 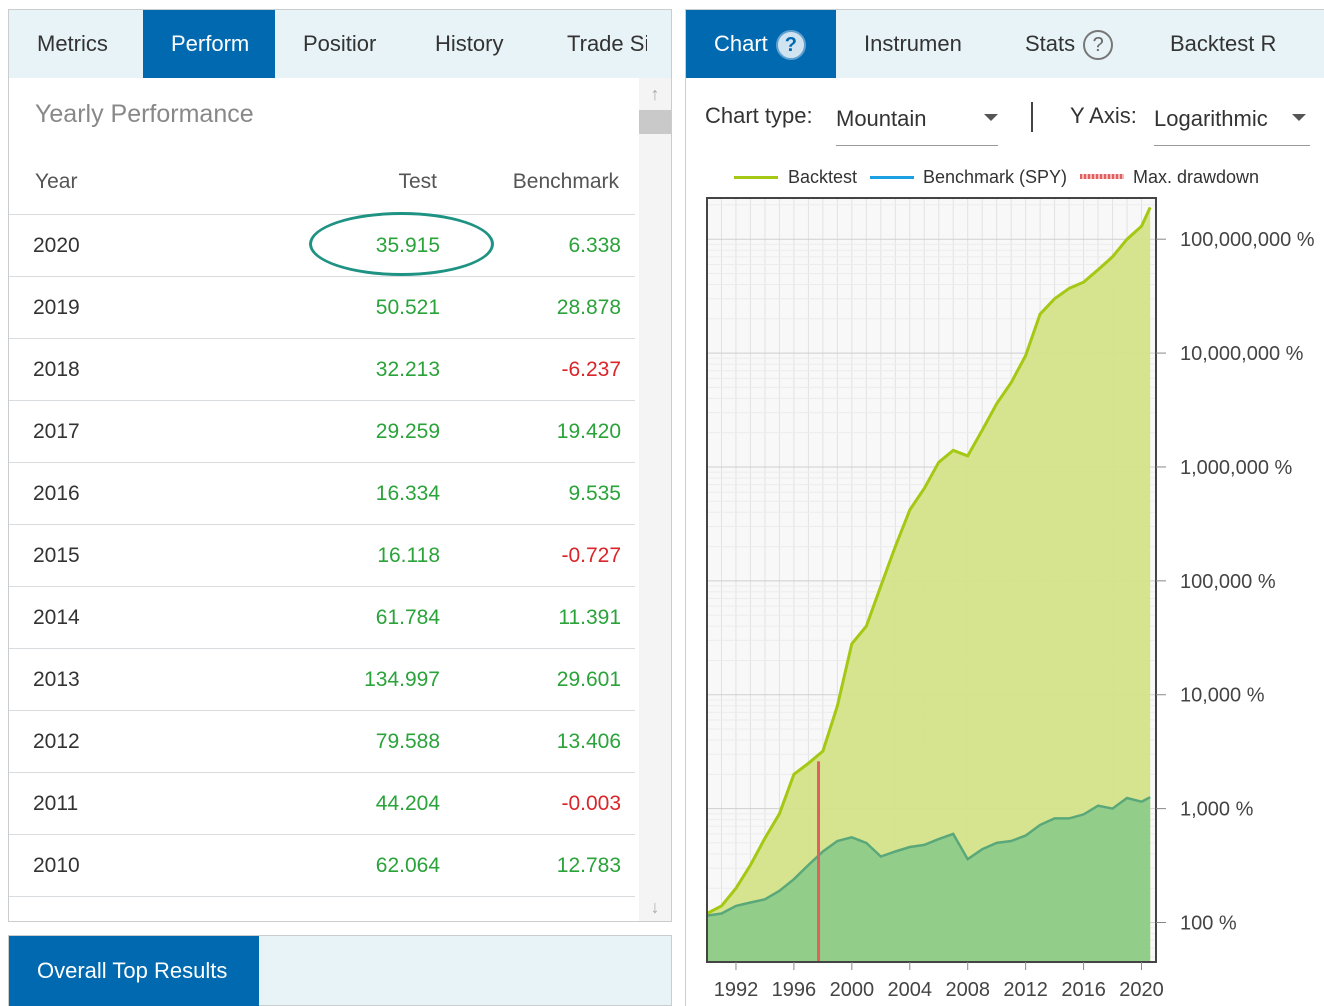 What do you see at coordinates (407, 741) in the screenshot?
I see `cell-test: 79.588` at bounding box center [407, 741].